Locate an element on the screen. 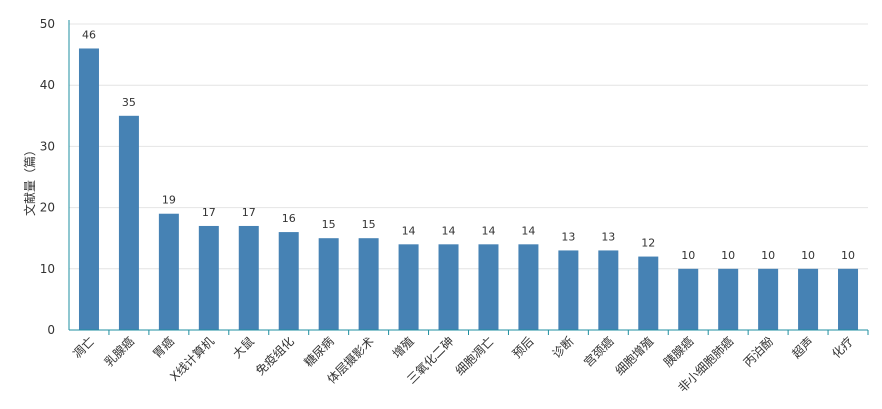 This screenshot has width=882, height=409. x-tick-label: 凋亡 is located at coordinates (83, 347).